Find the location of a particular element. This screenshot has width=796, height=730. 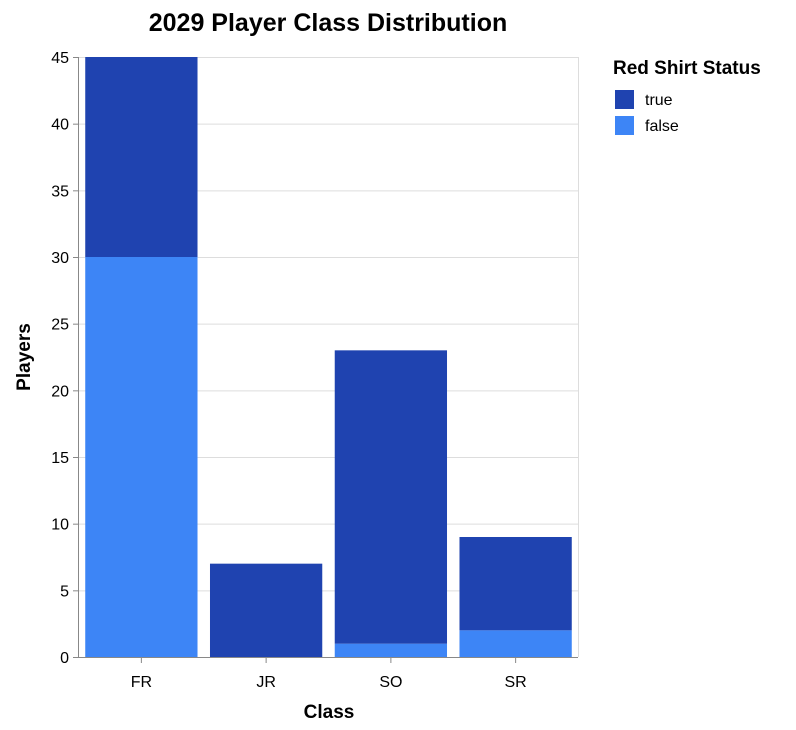

y-tick-label: 45 is located at coordinates (60, 58).